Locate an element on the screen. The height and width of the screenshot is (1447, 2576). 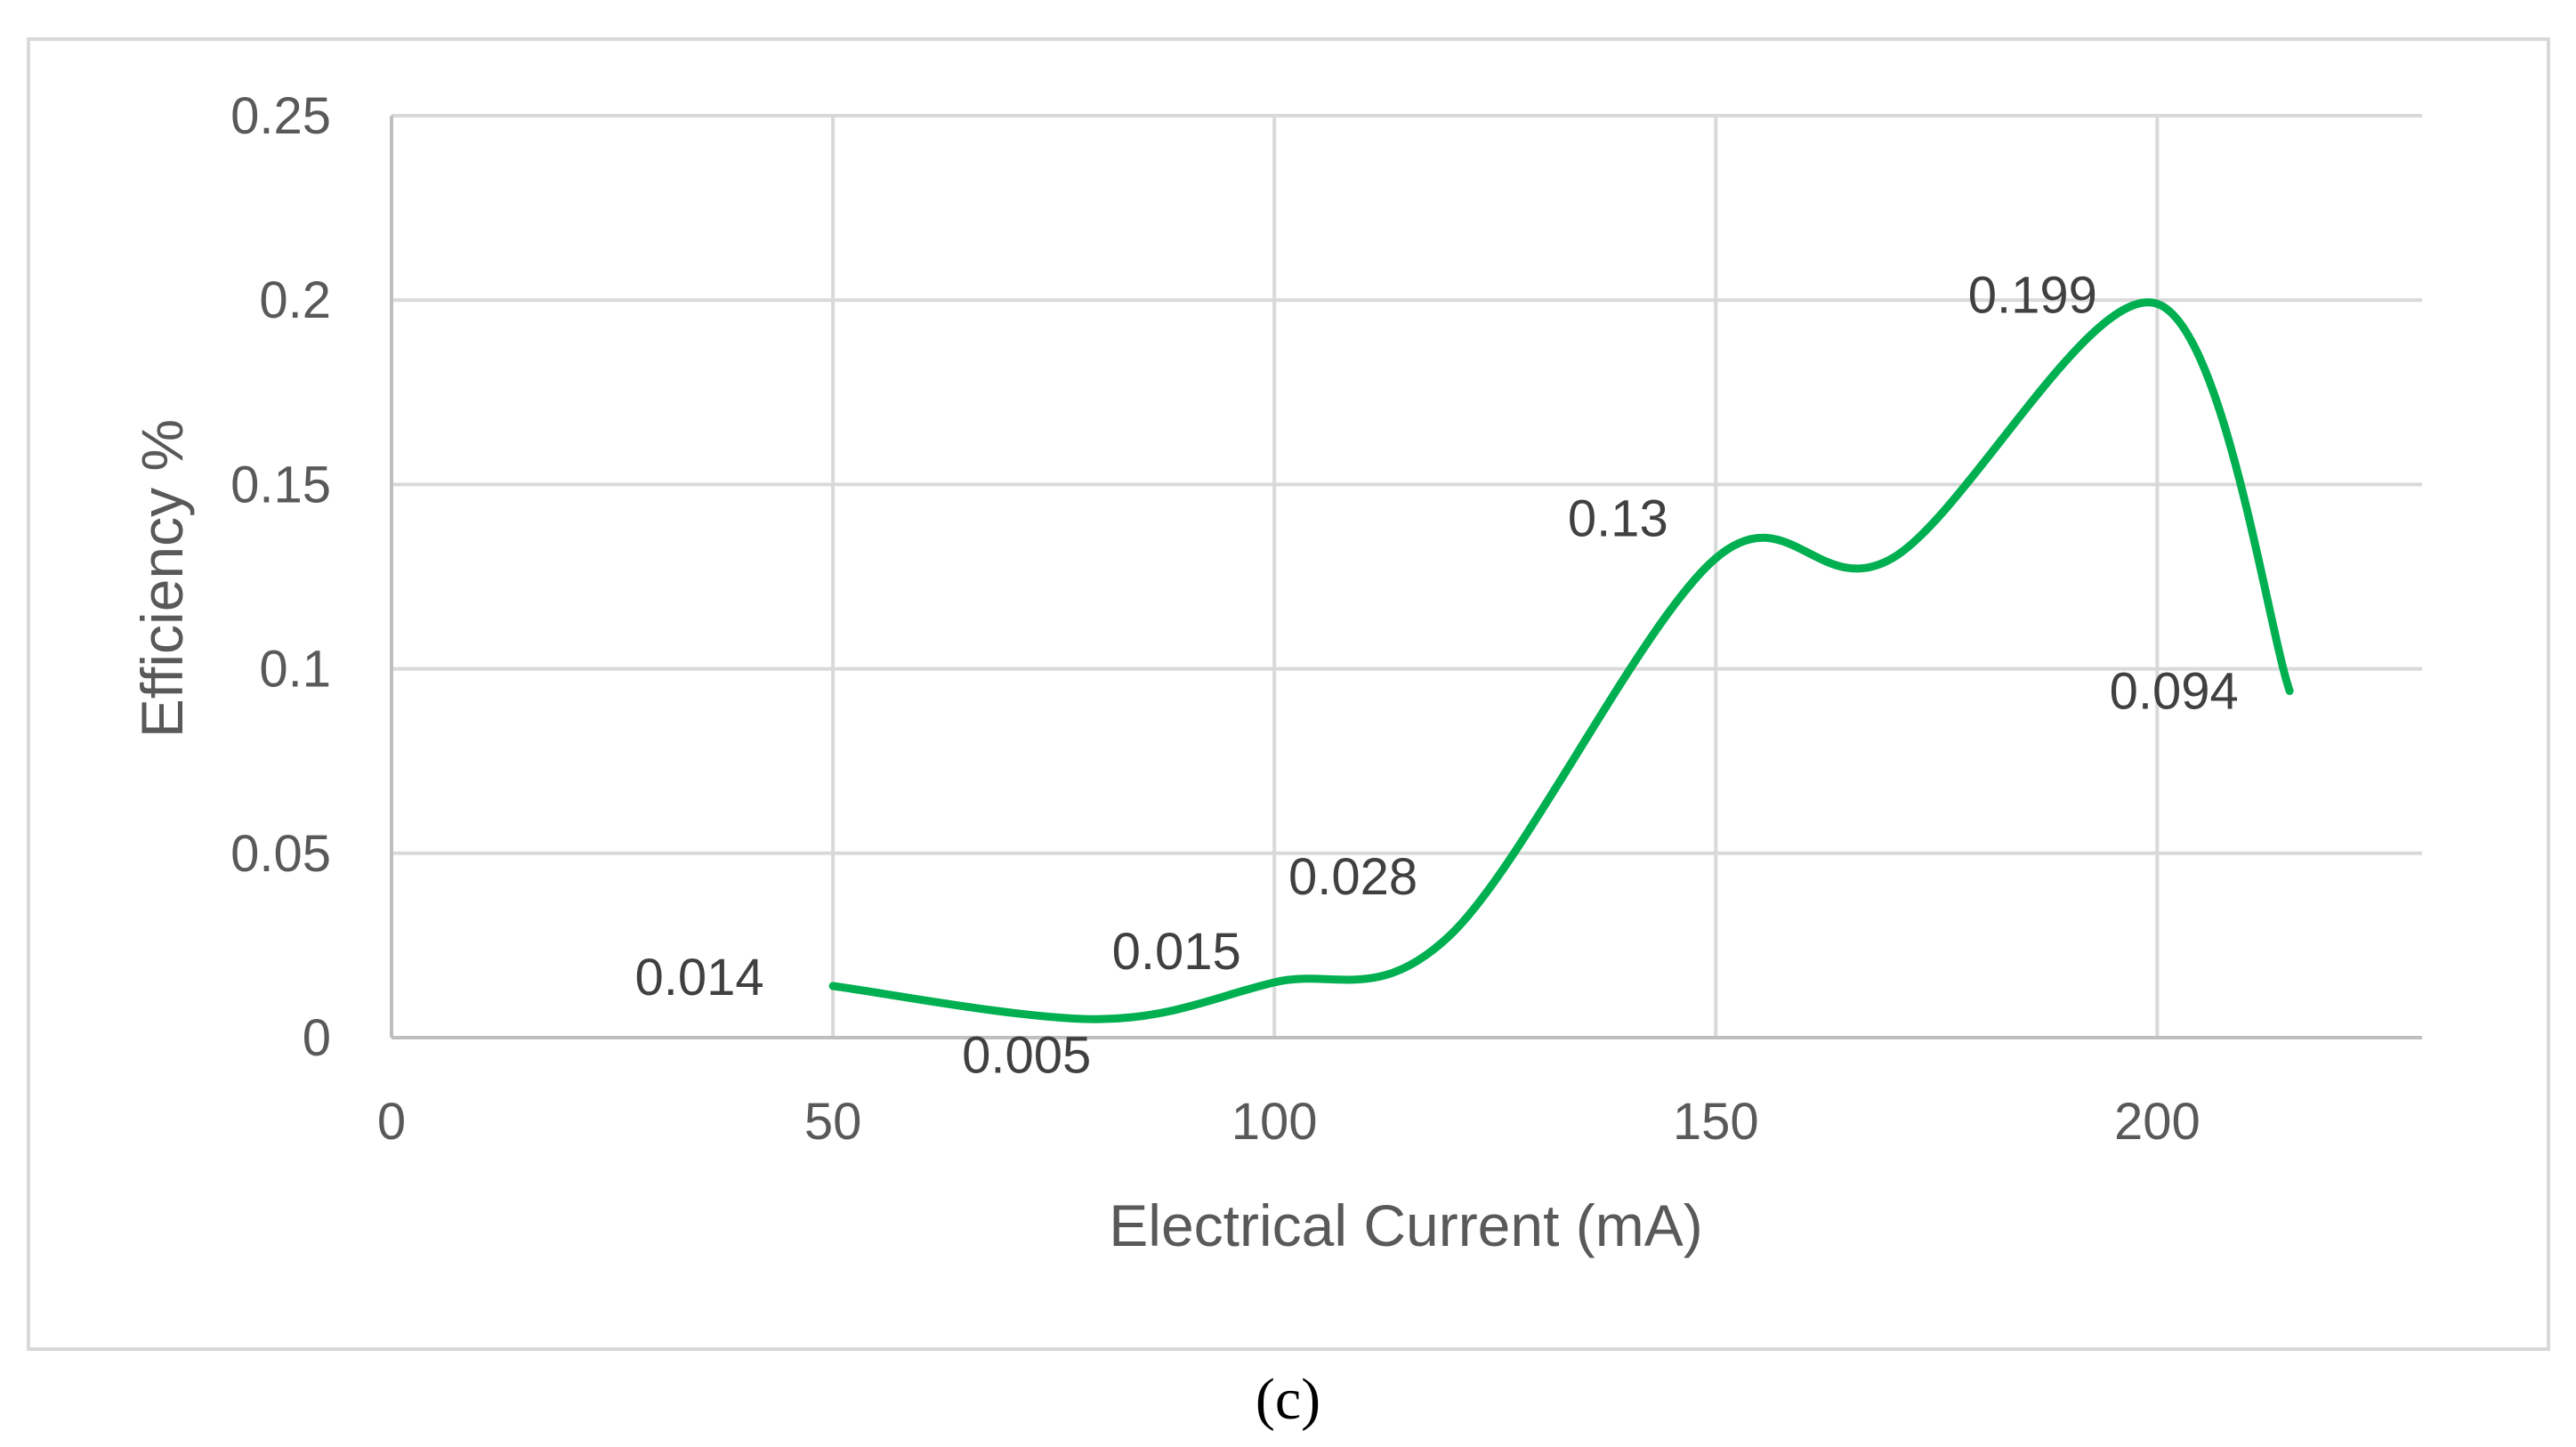
data-label: 0.094 is located at coordinates (2174, 691).